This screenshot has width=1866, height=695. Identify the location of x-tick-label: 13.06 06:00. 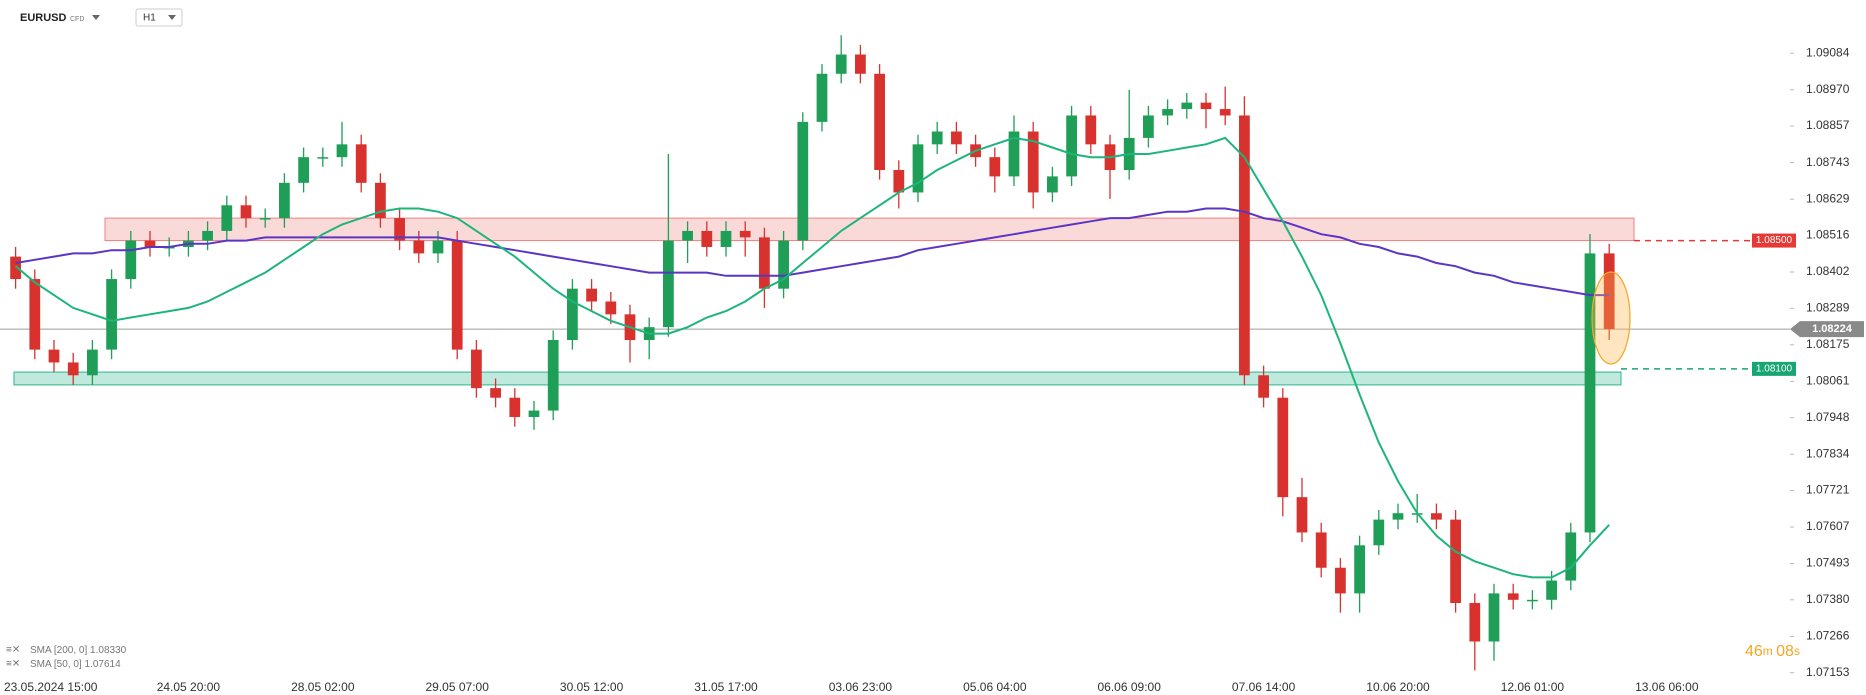
(1667, 687).